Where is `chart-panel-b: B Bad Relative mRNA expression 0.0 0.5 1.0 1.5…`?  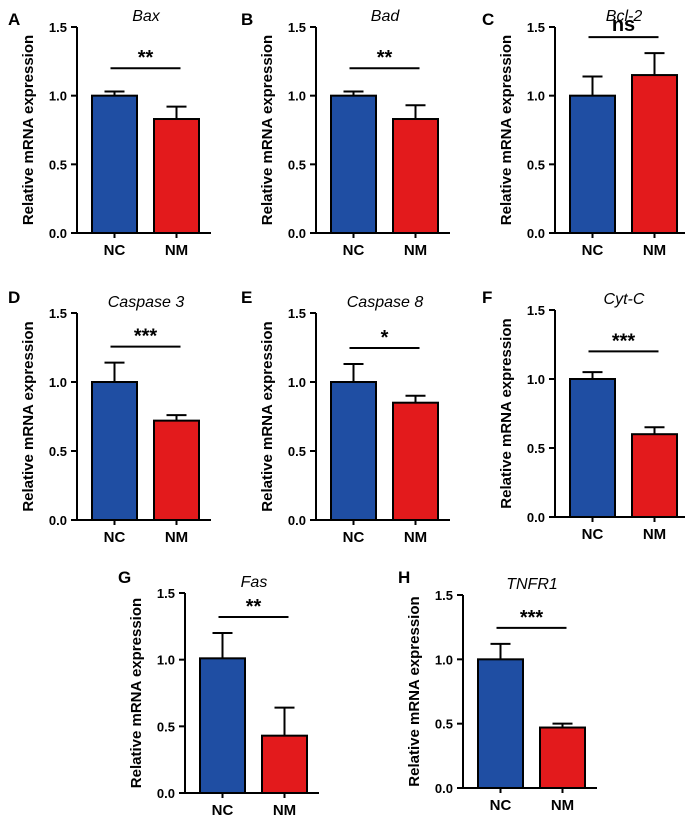 chart-panel-b: B Bad Relative mRNA expression 0.0 0.5 1.0 1.5… is located at coordinates (345, 133).